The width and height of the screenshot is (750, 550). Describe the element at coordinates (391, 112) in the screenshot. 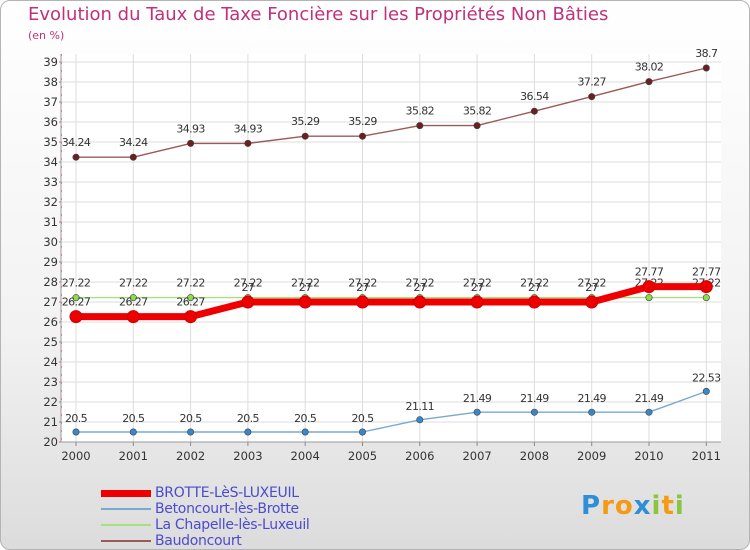

I see `series-line` at that location.